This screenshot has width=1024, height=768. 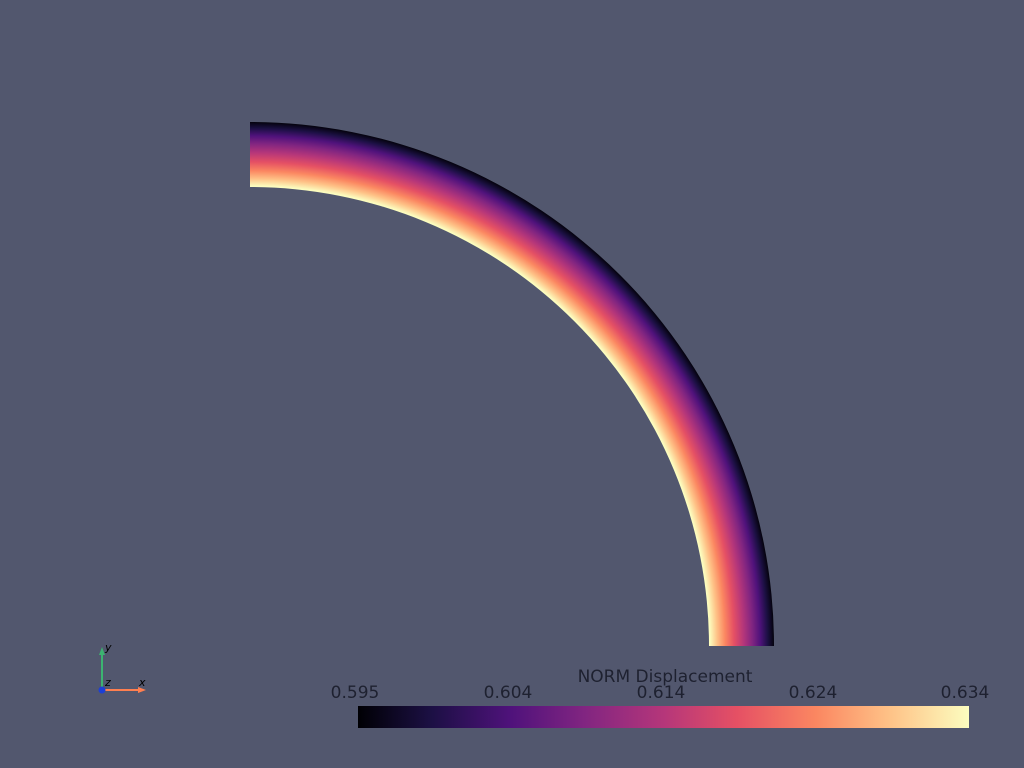 I want to click on colorbar-title: NORM Displacement, so click(x=665, y=677).